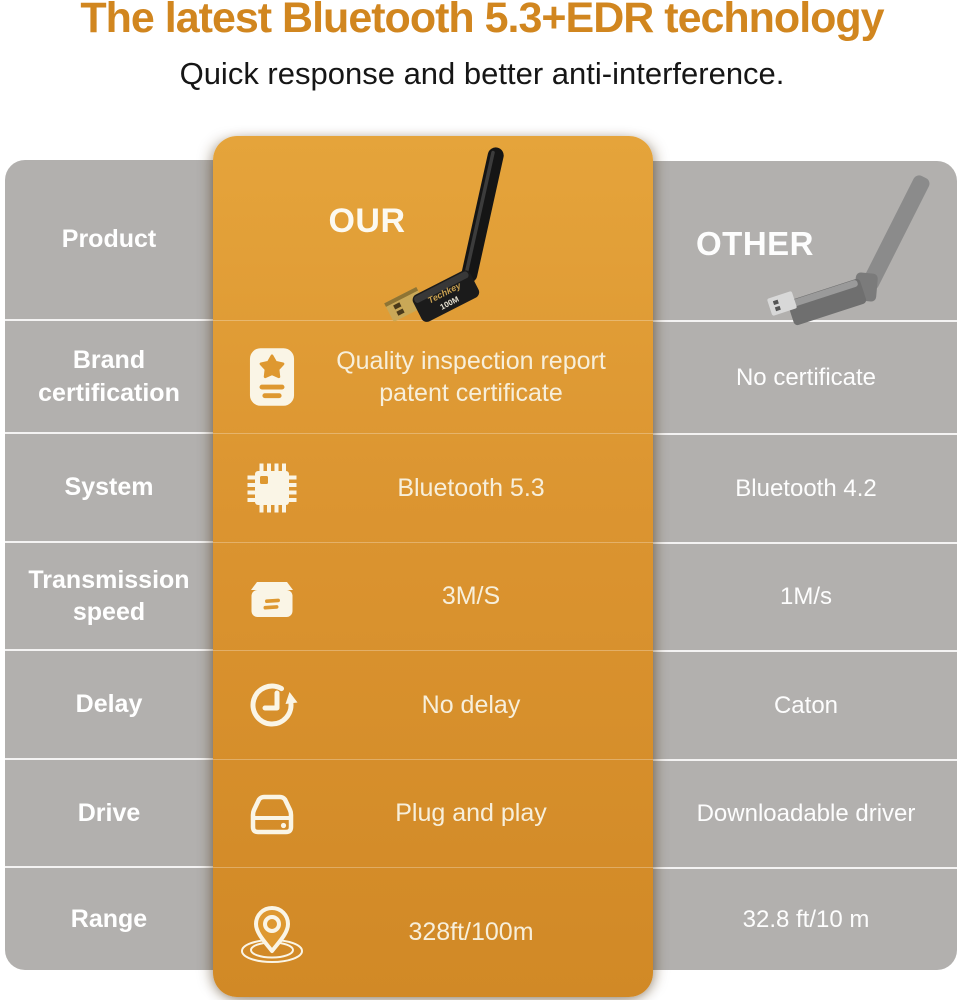 The image size is (964, 1000). What do you see at coordinates (177, 919) in the screenshot?
I see `table-row: Range` at bounding box center [177, 919].